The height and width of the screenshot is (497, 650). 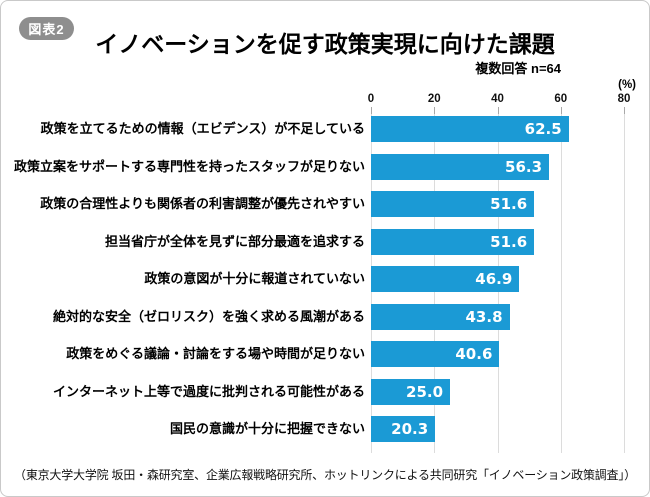 What do you see at coordinates (435, 354) in the screenshot?
I see `bar: 40.6` at bounding box center [435, 354].